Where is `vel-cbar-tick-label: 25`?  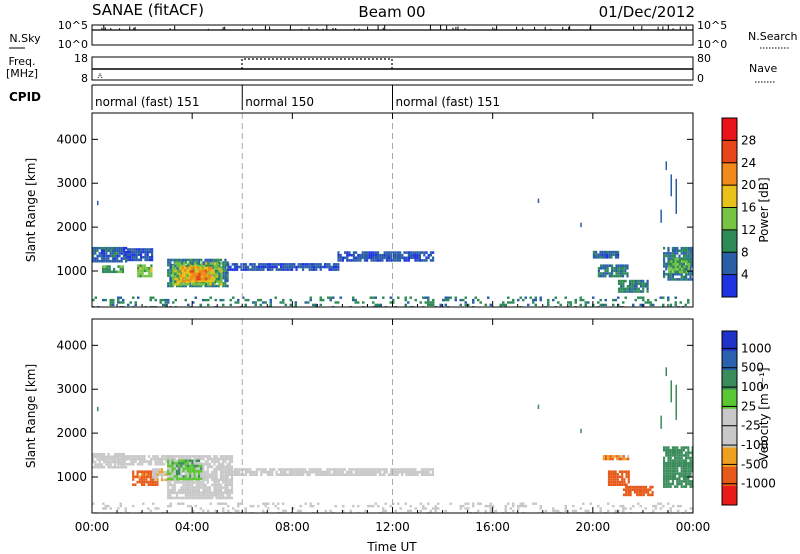 vel-cbar-tick-label: 25 is located at coordinates (748, 406).